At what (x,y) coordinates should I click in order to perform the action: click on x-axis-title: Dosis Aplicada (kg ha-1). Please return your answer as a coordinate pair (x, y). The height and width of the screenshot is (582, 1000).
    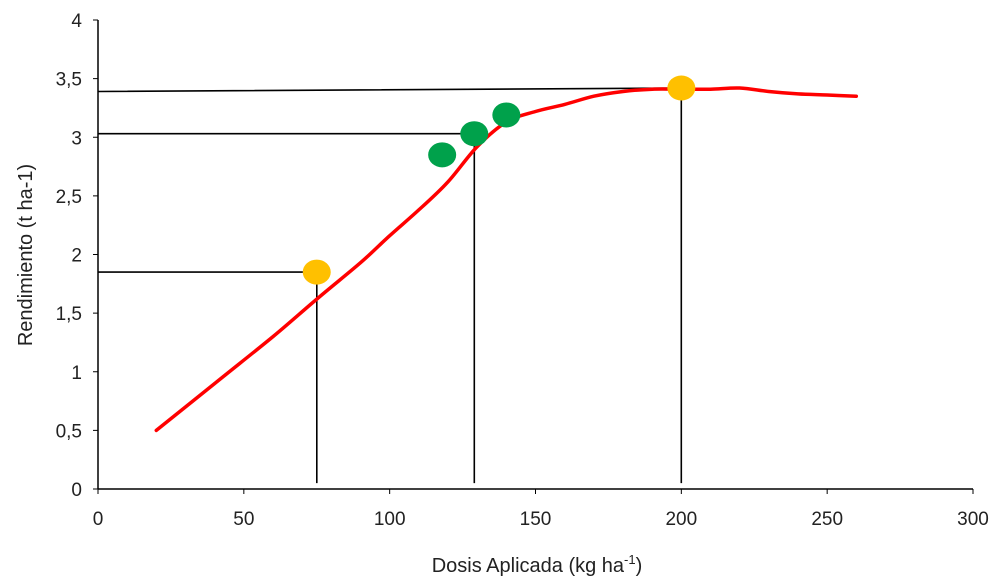
    Looking at the image, I should click on (537, 564).